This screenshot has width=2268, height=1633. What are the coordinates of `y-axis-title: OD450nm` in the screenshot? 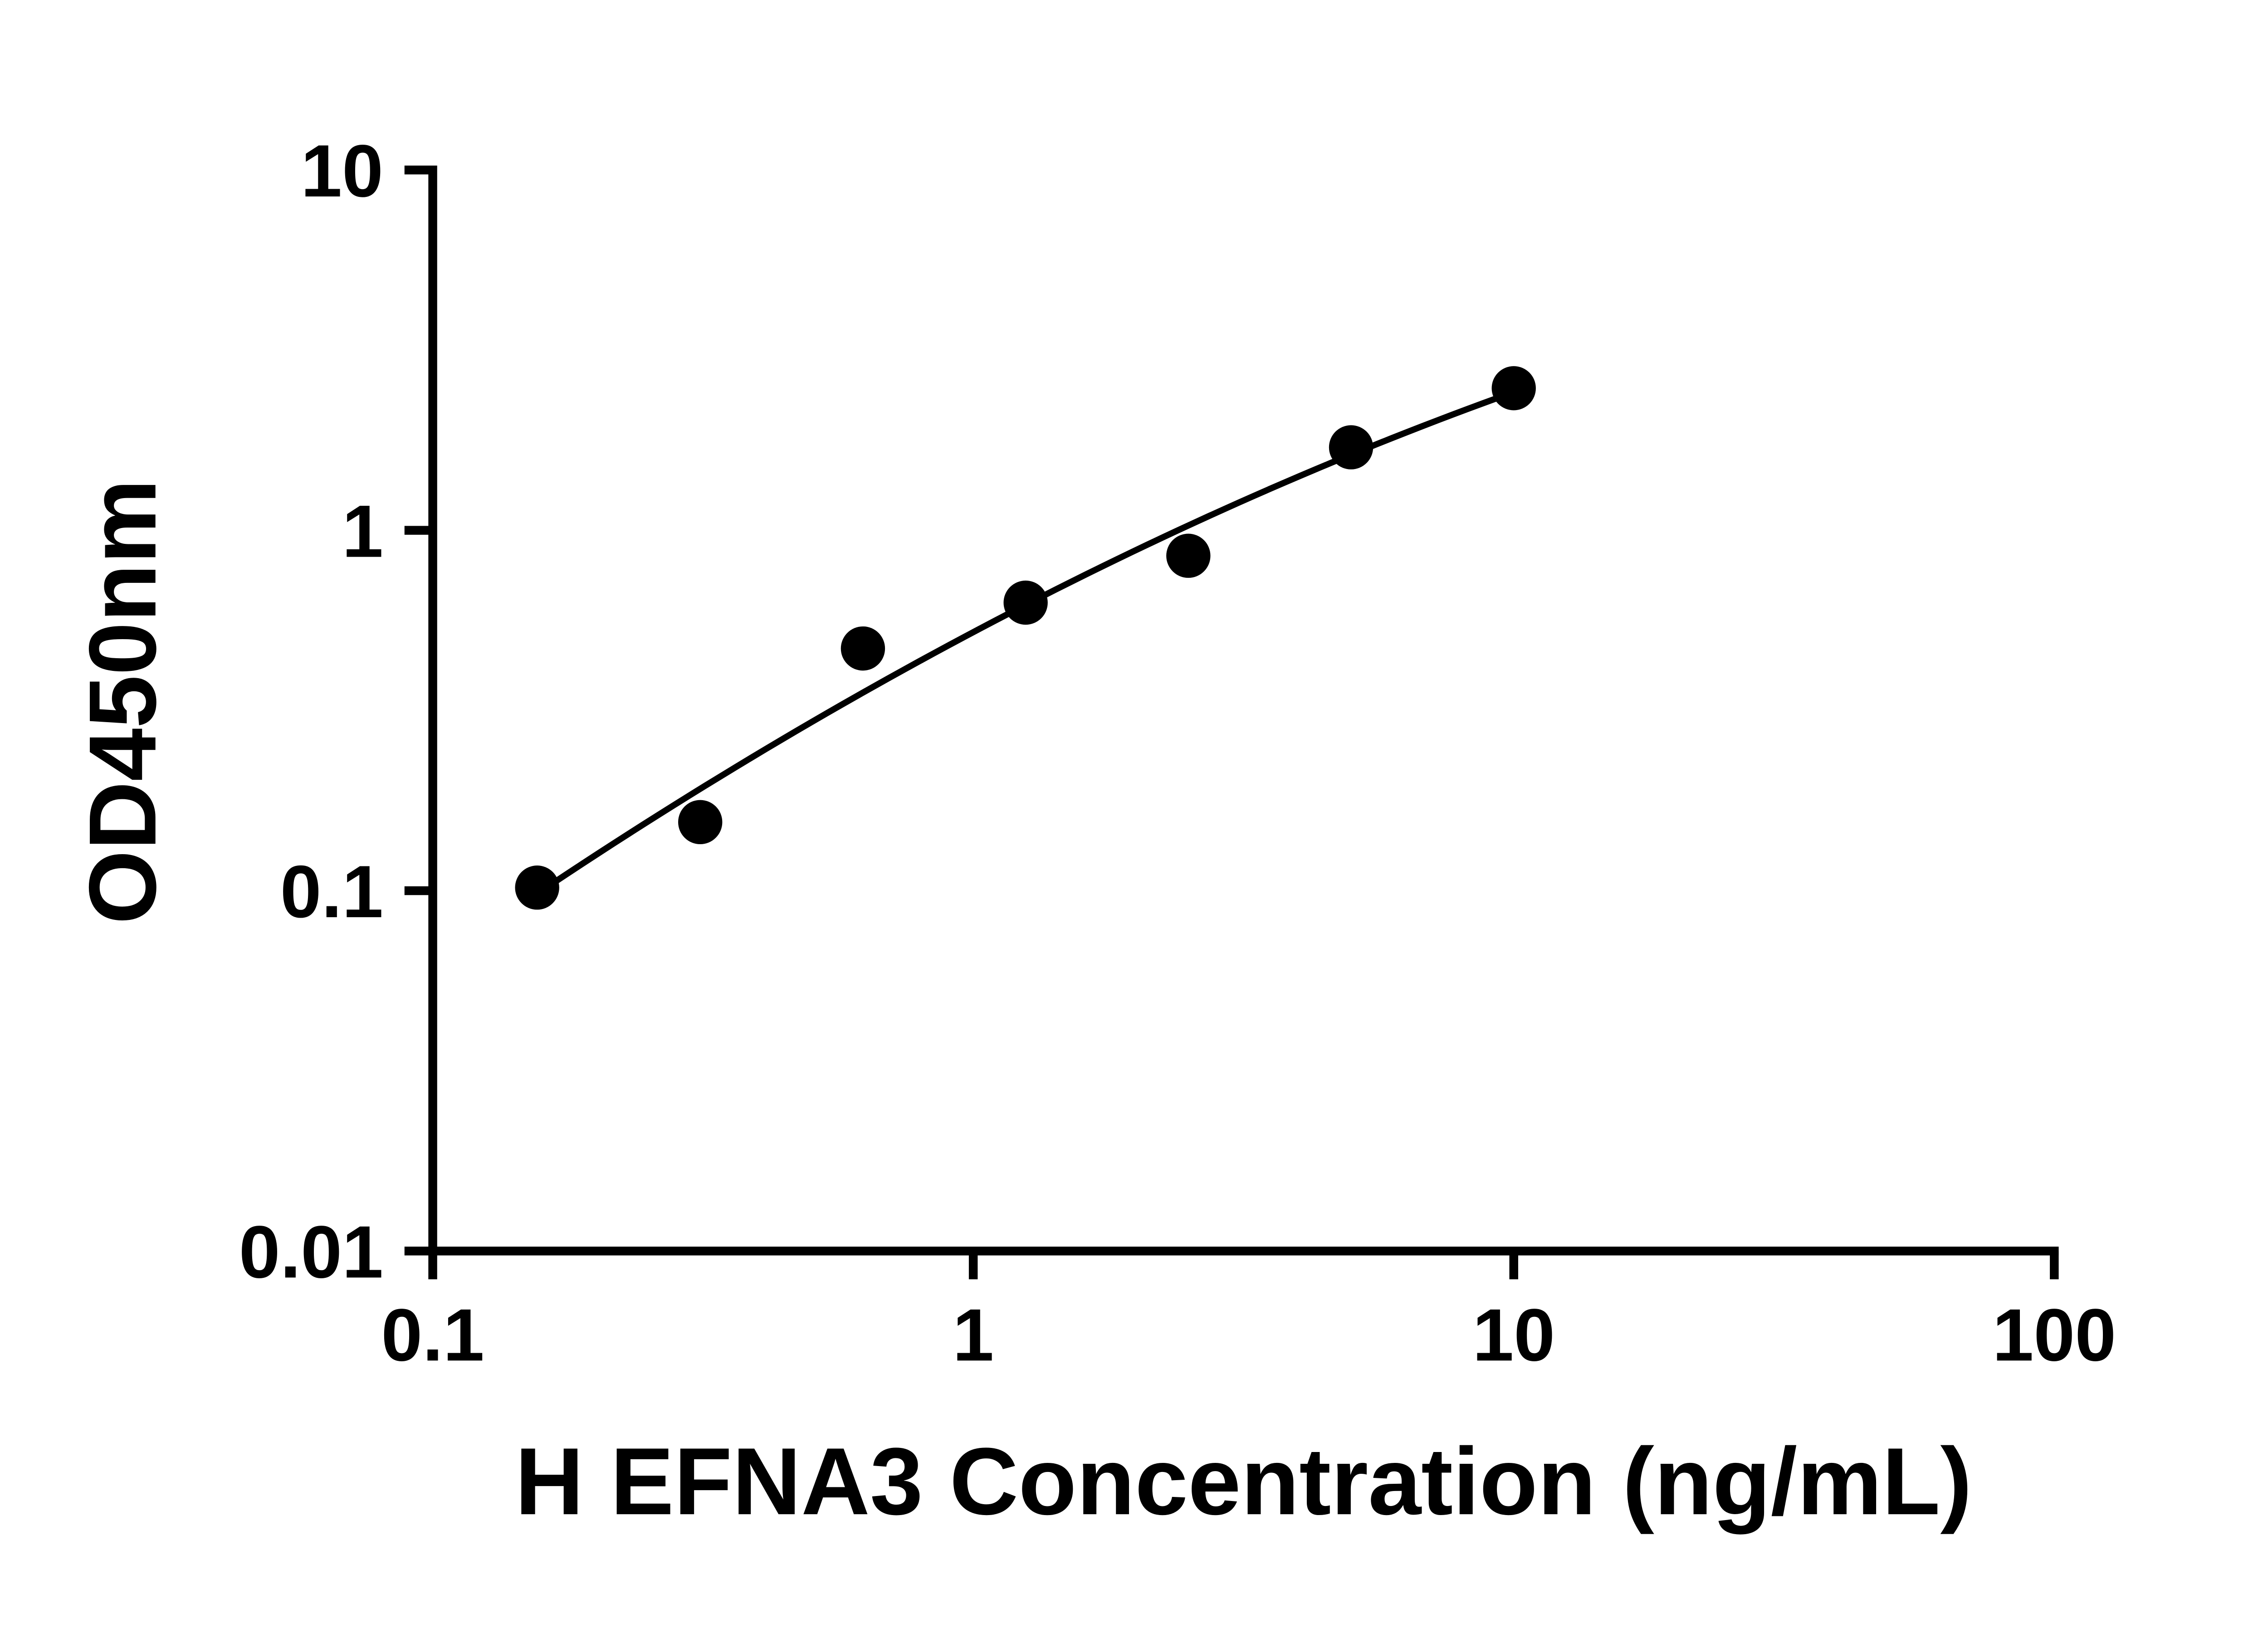 It's located at (123, 701).